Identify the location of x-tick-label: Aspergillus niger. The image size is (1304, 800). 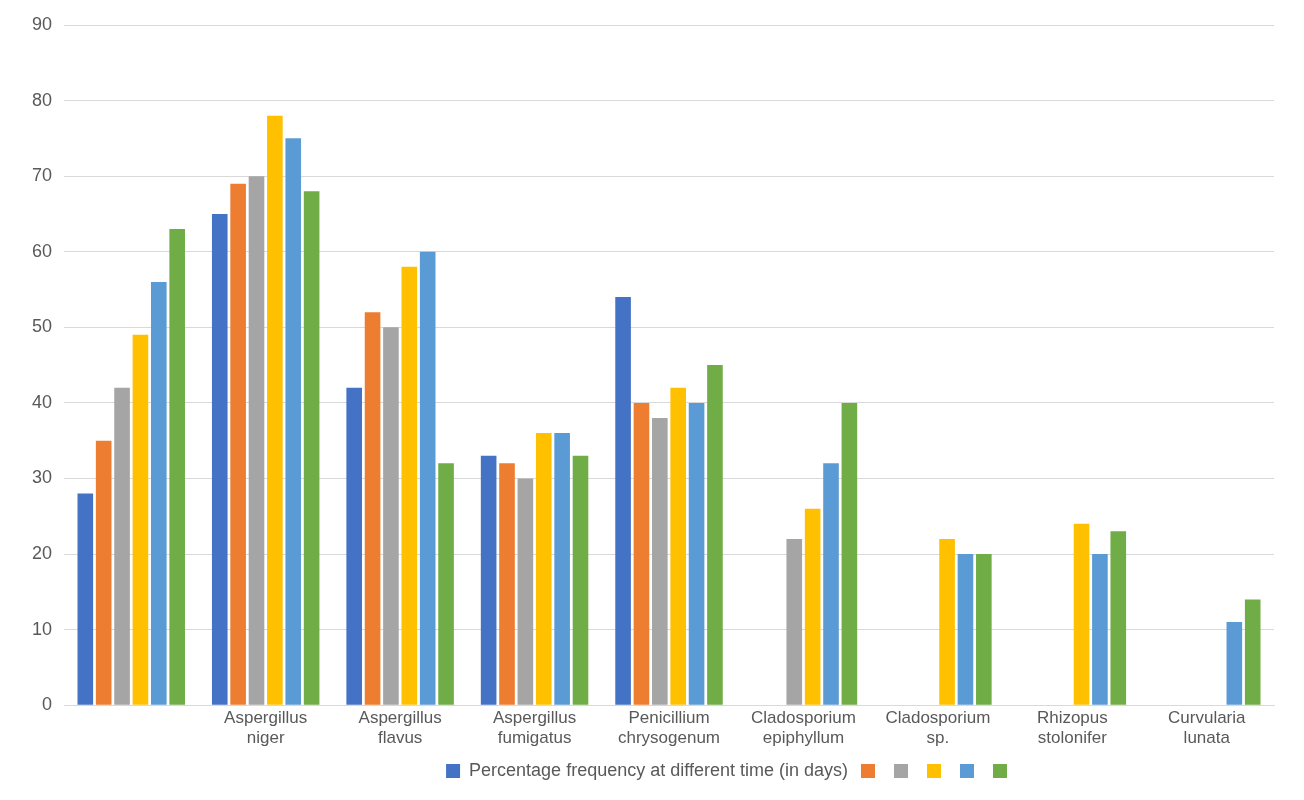
(266, 728).